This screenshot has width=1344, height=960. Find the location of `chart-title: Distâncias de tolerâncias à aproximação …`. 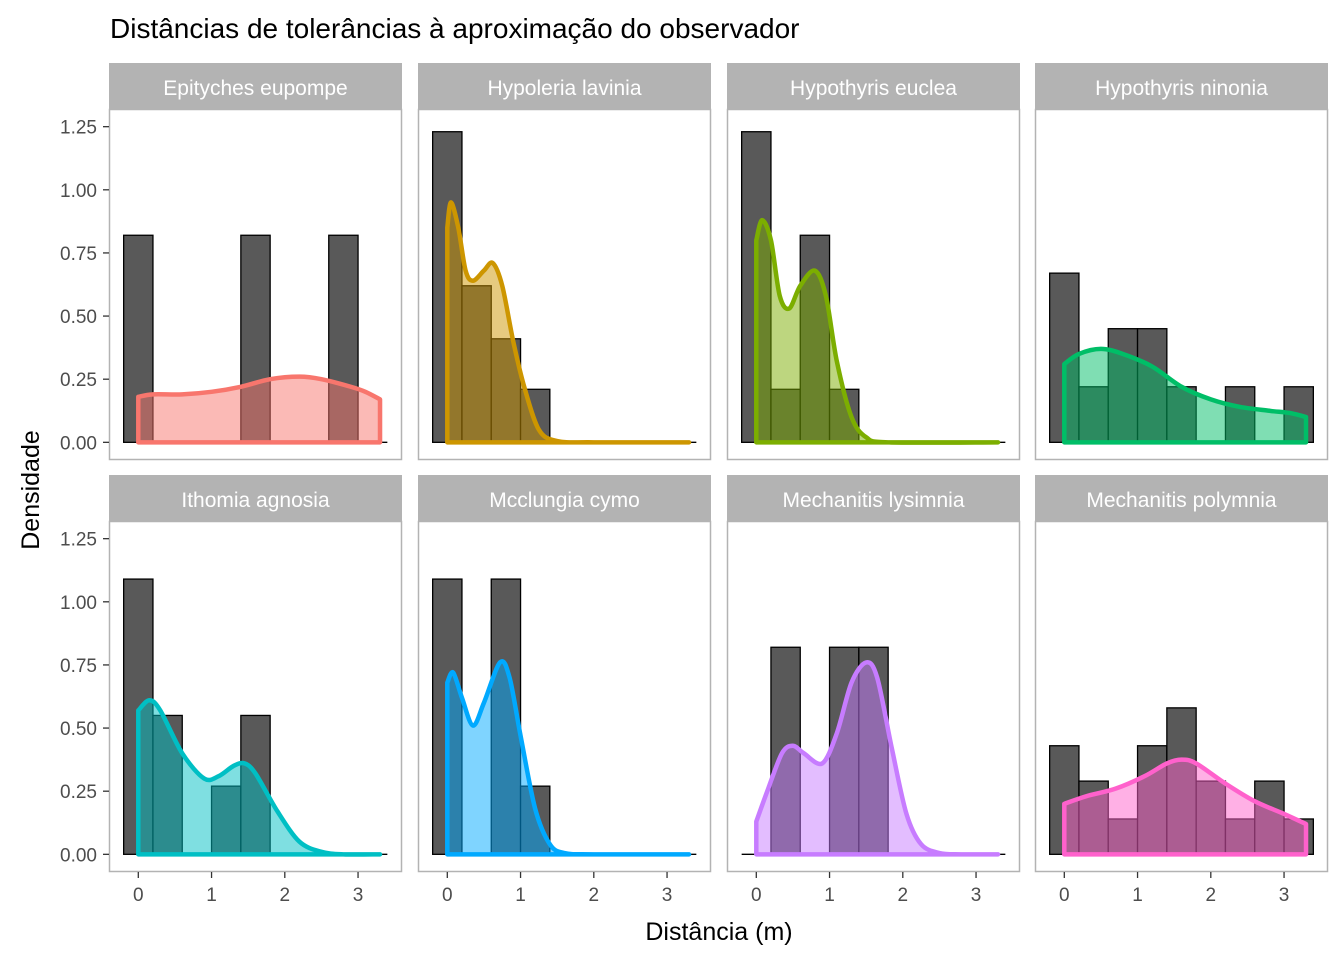

chart-title: Distâncias de tolerâncias à aproximação … is located at coordinates (455, 28).